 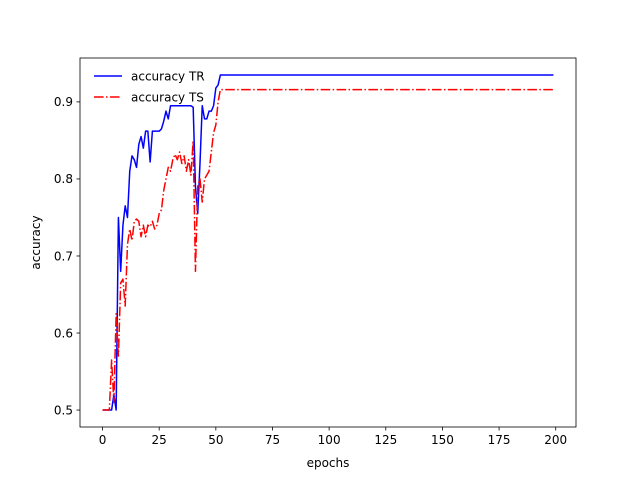 What do you see at coordinates (328, 463) in the screenshot?
I see `x-axis-label: epochs` at bounding box center [328, 463].